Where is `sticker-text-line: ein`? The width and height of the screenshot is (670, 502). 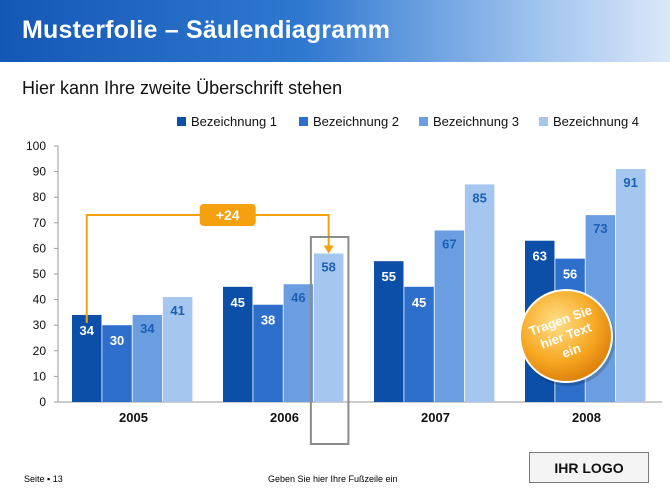
sticker-text-line: ein is located at coordinates (571, 350).